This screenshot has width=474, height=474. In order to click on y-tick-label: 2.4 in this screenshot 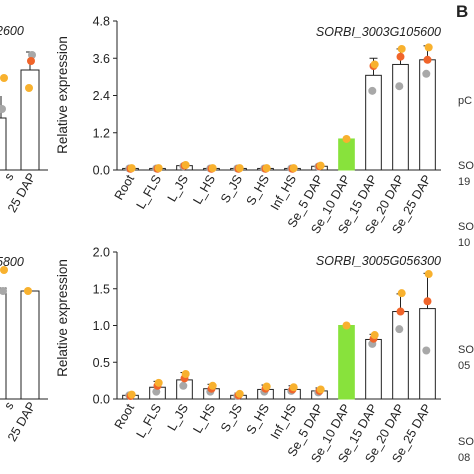, I will do `click(101, 96)`.